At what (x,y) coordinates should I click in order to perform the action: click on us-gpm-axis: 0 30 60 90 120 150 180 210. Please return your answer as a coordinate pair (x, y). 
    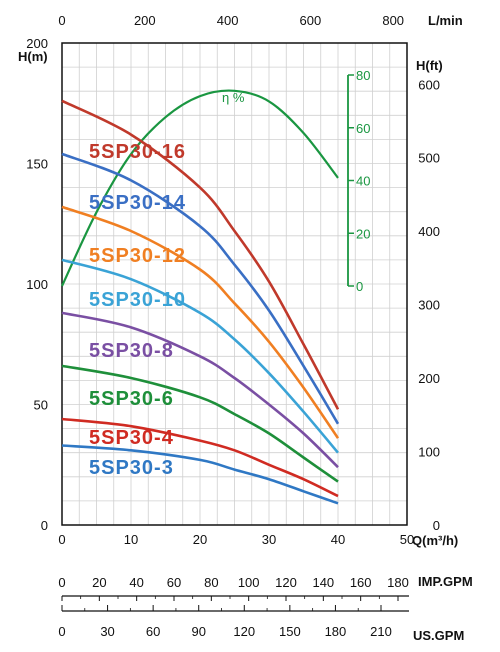
    Looking at the image, I should click on (233, 622).